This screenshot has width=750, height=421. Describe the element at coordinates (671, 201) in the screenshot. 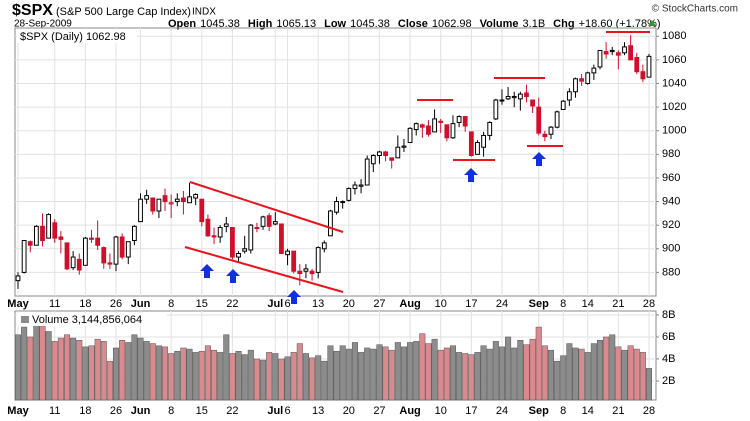

I see `y-tick-label: 940` at that location.